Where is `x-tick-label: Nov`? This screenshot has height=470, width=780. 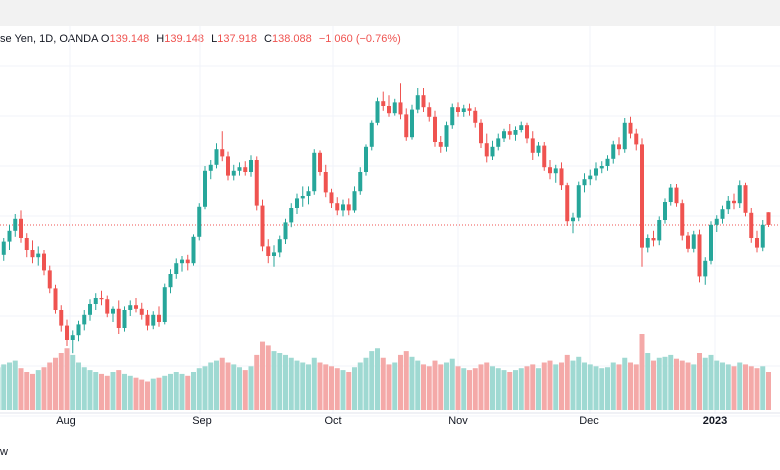 x-tick-label: Nov is located at coordinates (458, 421).